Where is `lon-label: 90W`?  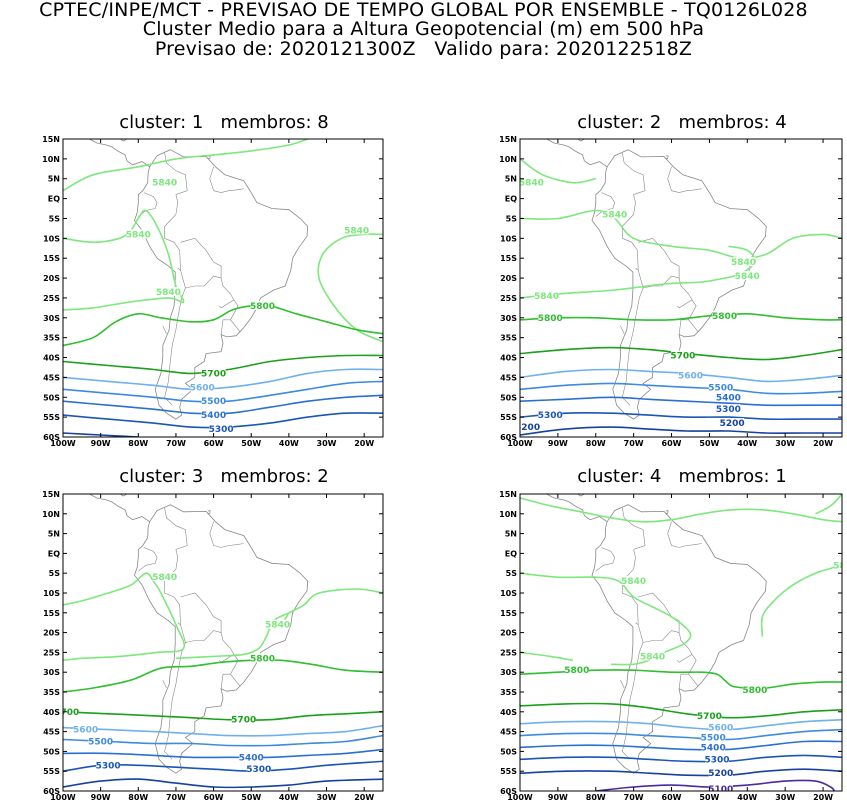
lon-label: 90W is located at coordinates (558, 797).